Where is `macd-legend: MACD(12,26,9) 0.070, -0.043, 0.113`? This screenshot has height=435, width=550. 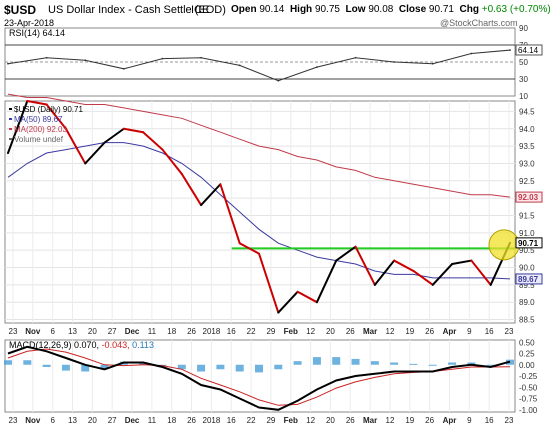
macd-legend: MACD(12,26,9) 0.070, -0.043, 0.113 is located at coordinates (81, 345).